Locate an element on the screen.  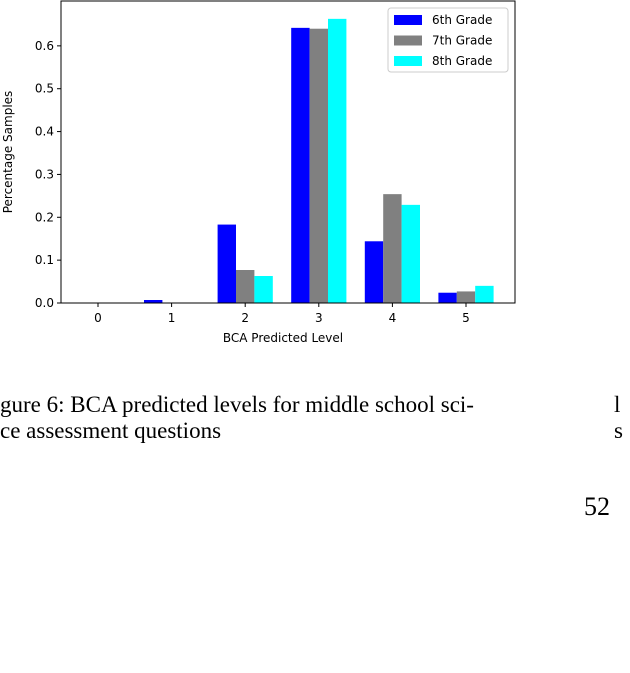
y-tick-label: 0.0 is located at coordinates (44, 303).